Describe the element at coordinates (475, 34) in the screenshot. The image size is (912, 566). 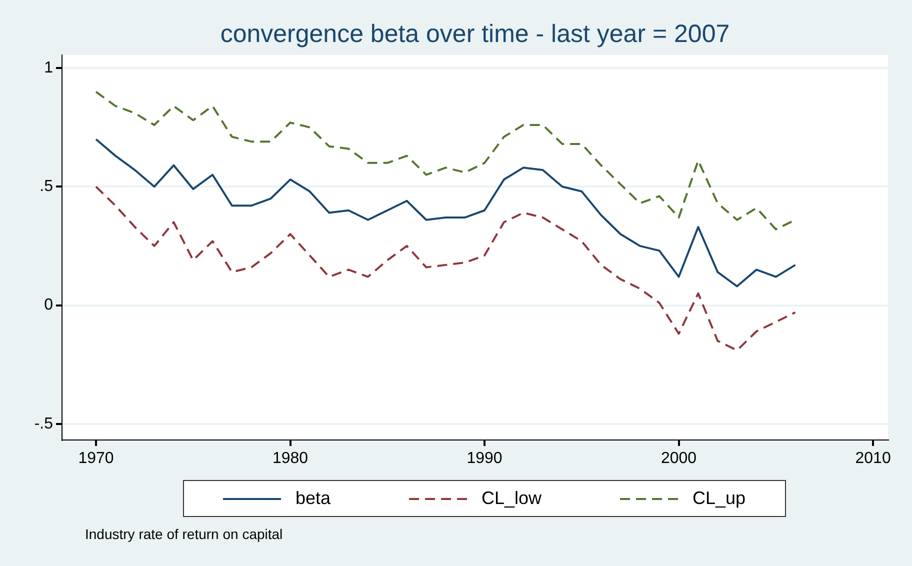
I see `chart-title: convergence beta over time - last year = 2007` at that location.